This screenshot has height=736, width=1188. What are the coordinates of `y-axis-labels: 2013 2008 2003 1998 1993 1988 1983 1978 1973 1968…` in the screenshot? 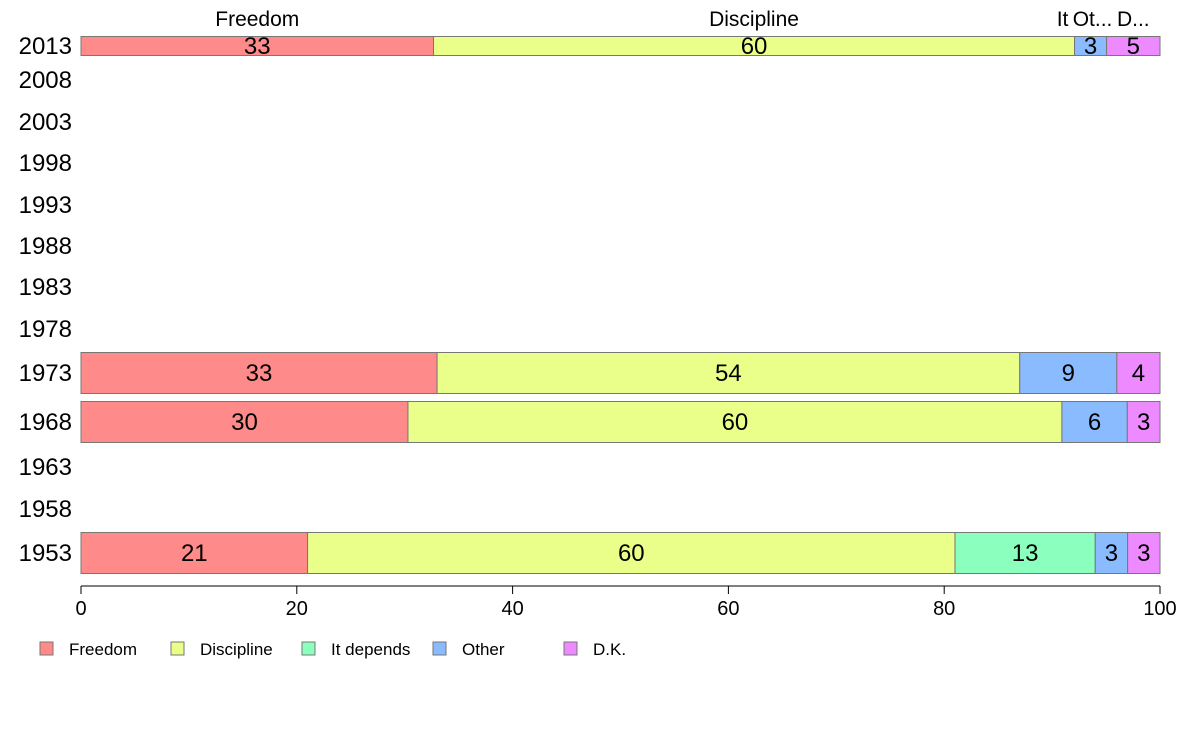 It's located at (45, 300).